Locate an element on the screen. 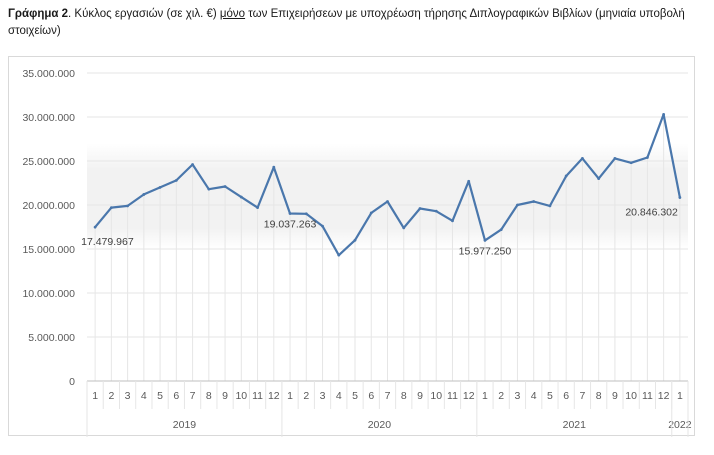 This screenshot has width=714, height=455. data-label: 19.037.263 is located at coordinates (290, 224).